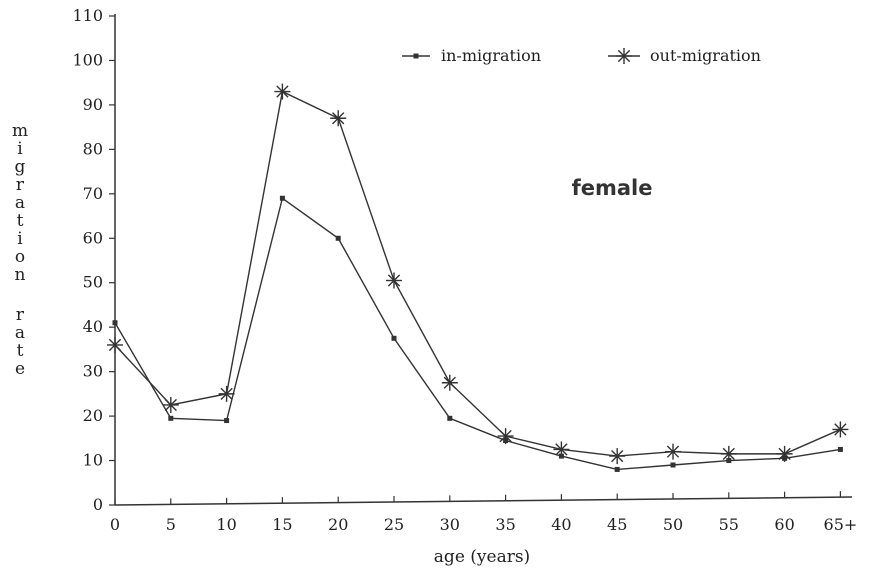 The width and height of the screenshot is (874, 575). I want to click on x-tick-label: 0, so click(115, 524).